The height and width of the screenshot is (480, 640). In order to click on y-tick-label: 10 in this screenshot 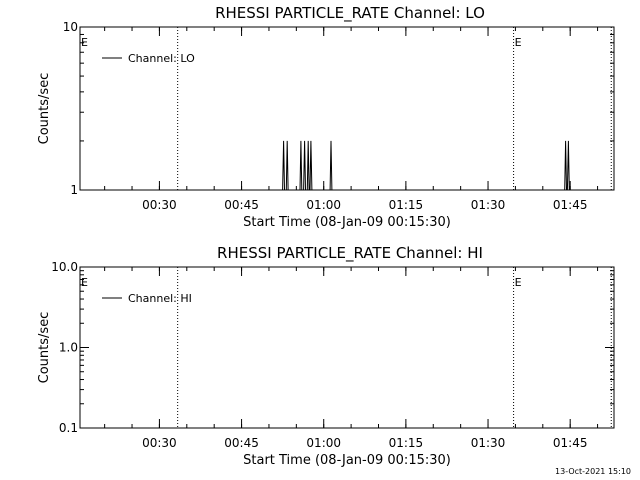, I will do `click(70, 27)`.